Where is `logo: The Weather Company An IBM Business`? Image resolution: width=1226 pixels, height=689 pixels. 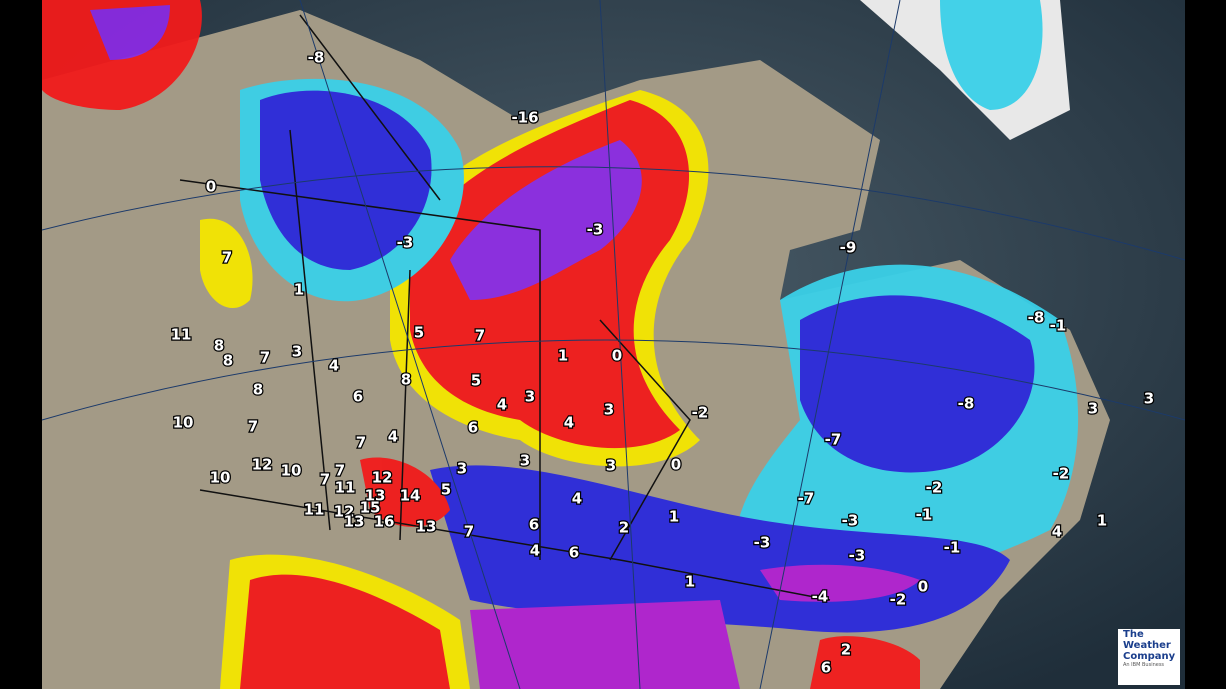 logo: The Weather Company An IBM Business is located at coordinates (1149, 657).